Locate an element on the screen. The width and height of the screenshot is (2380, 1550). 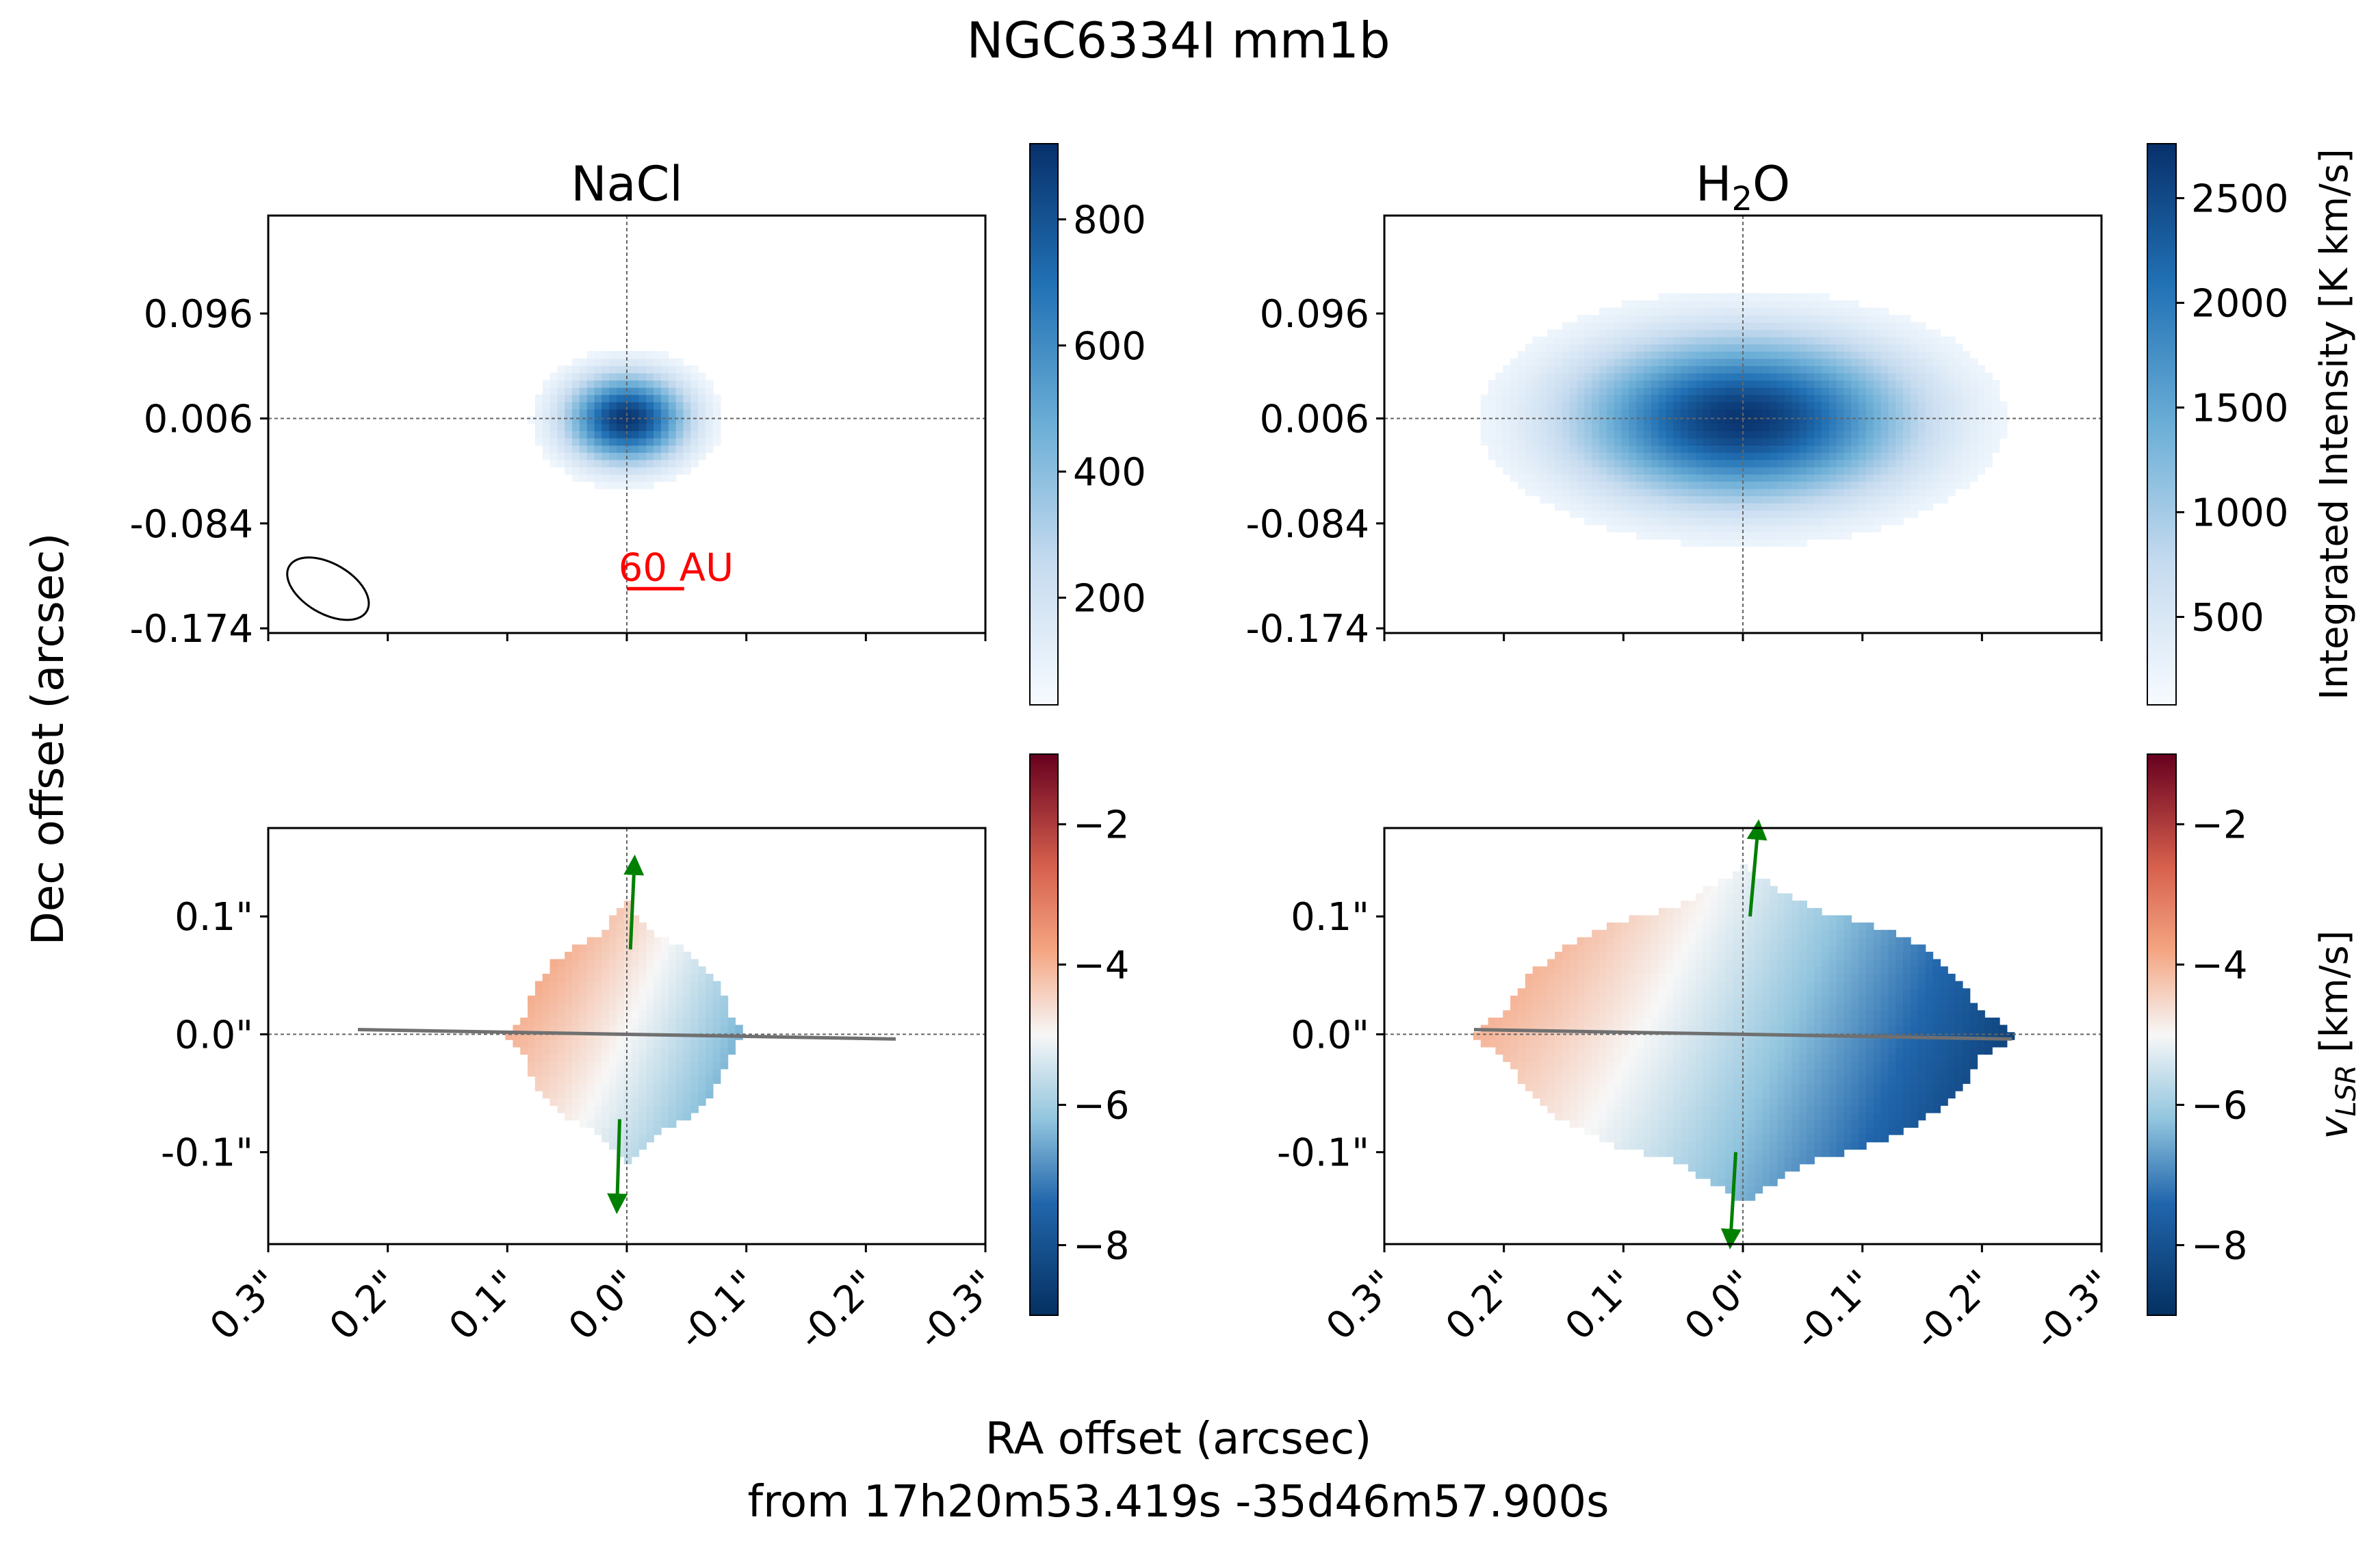
y-tick-label: 0.006 is located at coordinates (198, 419).